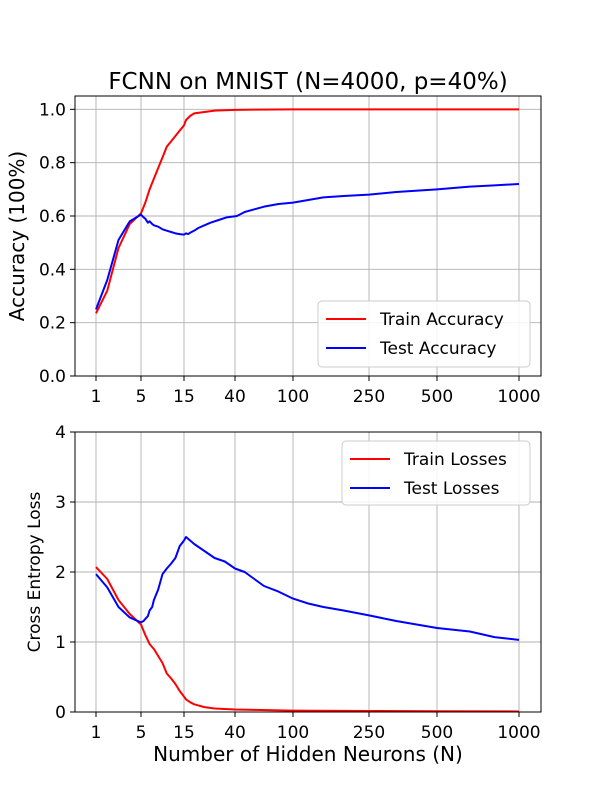  Describe the element at coordinates (436, 473) in the screenshot. I see `legend: Train Losses Test Losses` at that location.